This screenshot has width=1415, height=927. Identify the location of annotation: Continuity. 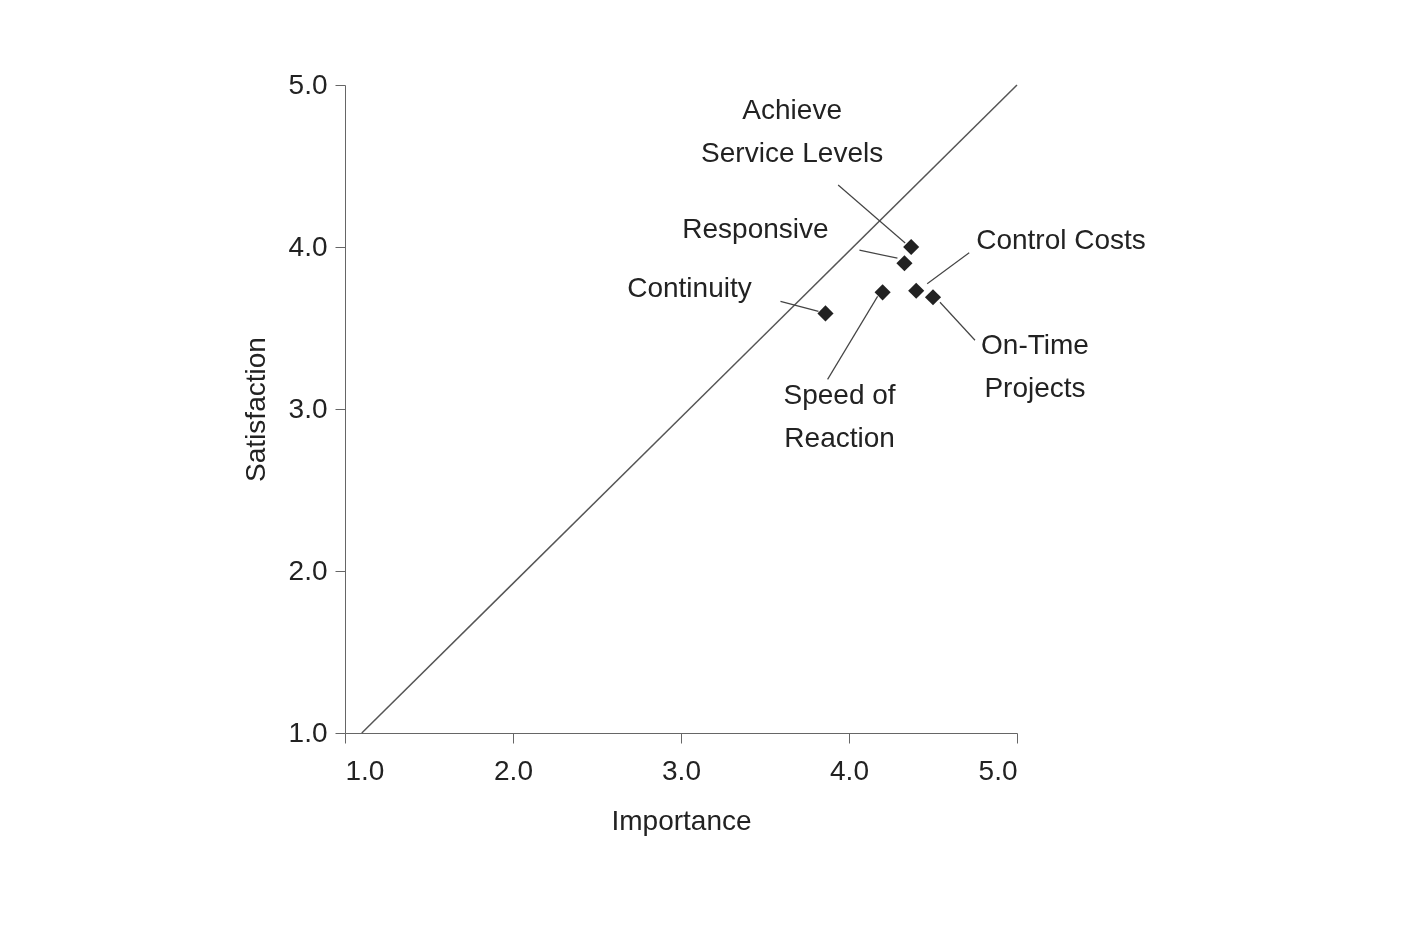
(689, 288).